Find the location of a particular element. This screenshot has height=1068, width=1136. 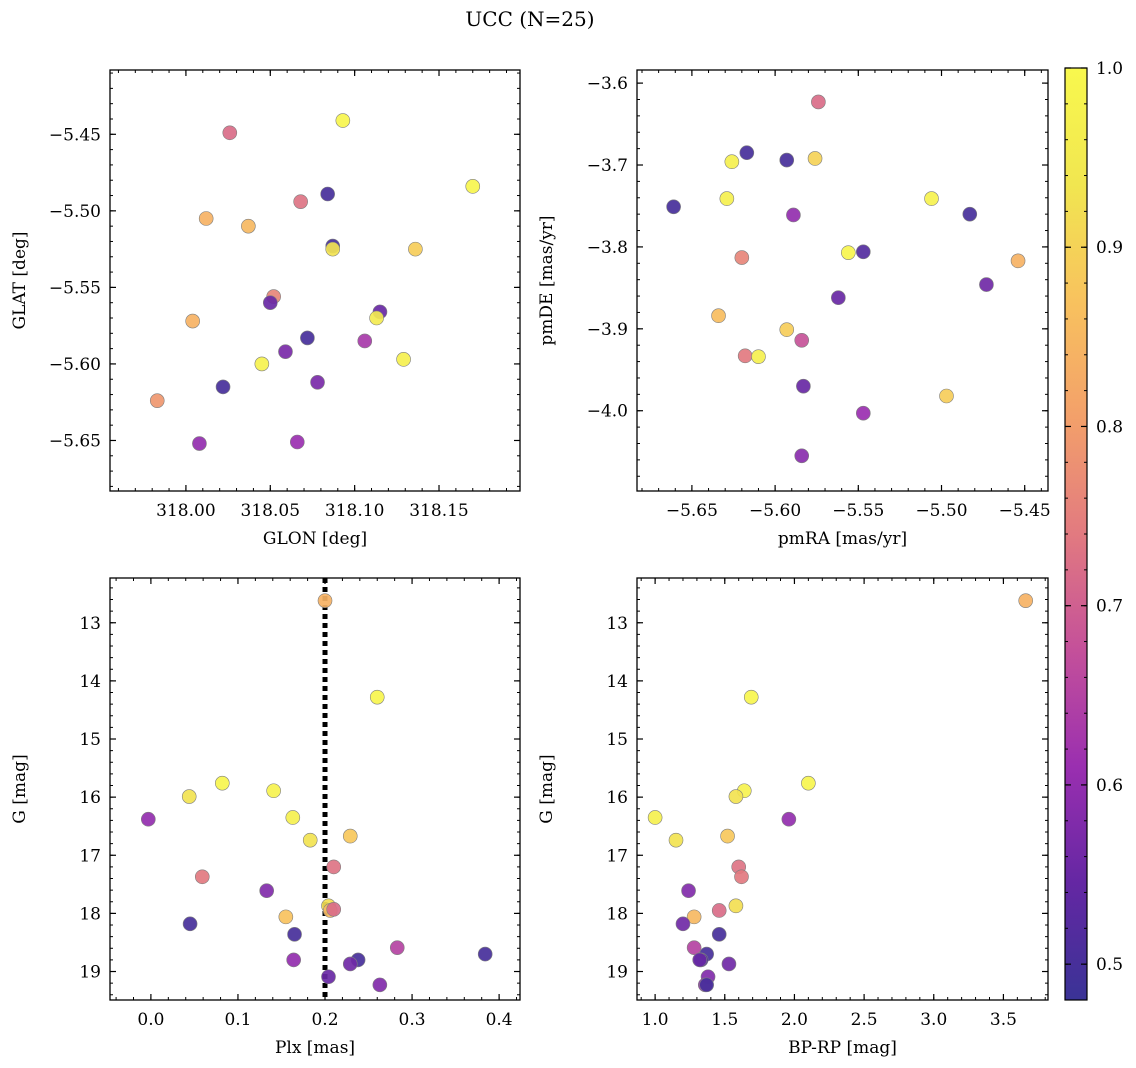

x-tick-label: 1.0 is located at coordinates (655, 1020).